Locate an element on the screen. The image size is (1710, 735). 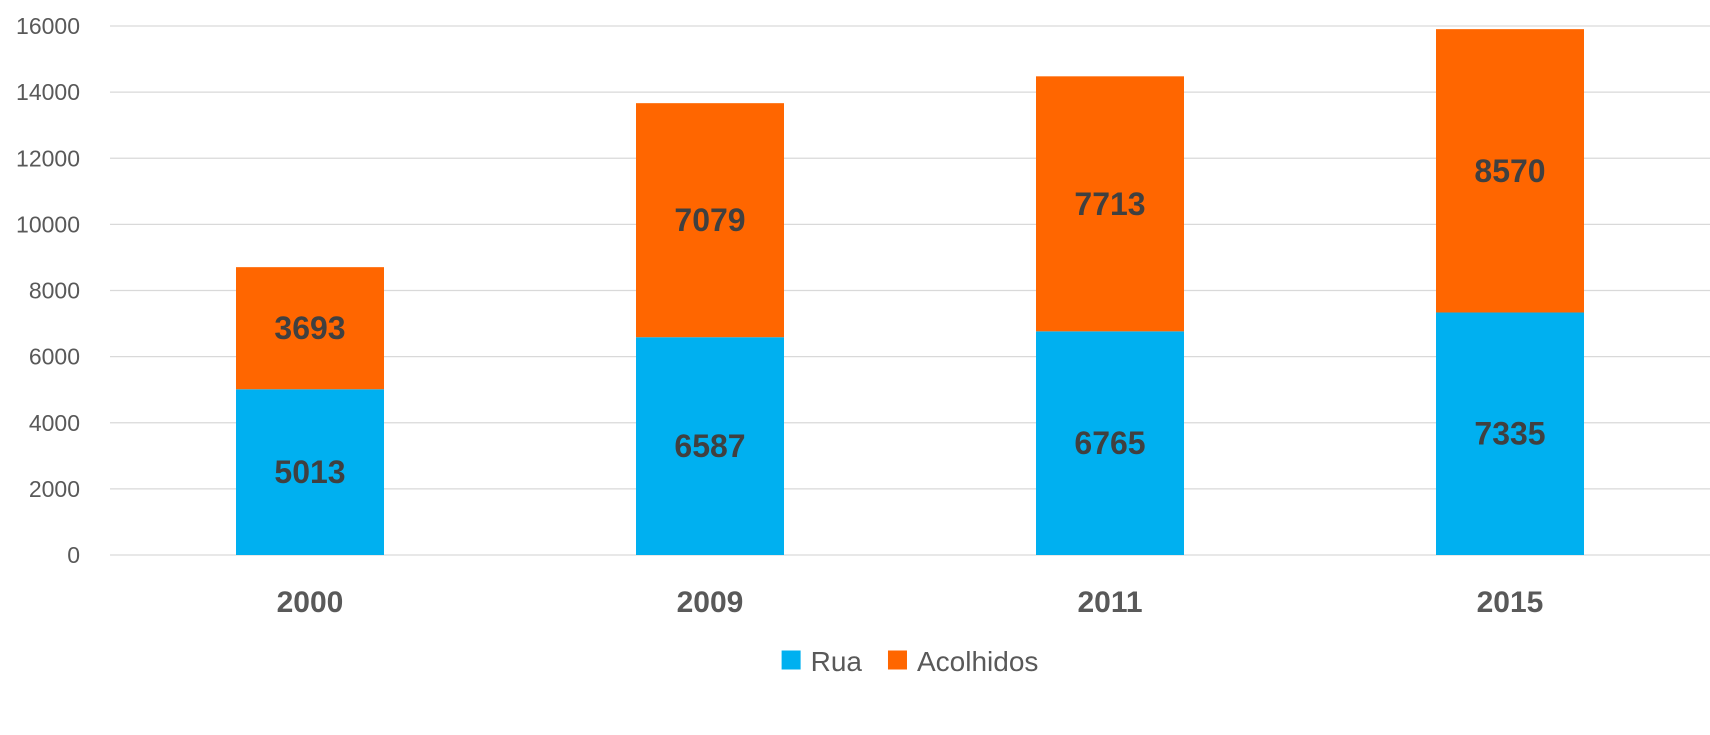
y-axis-tick-labels: 0 2000 4000 6000 8000 10000 12000 14000 16000 is located at coordinates (48, 290).